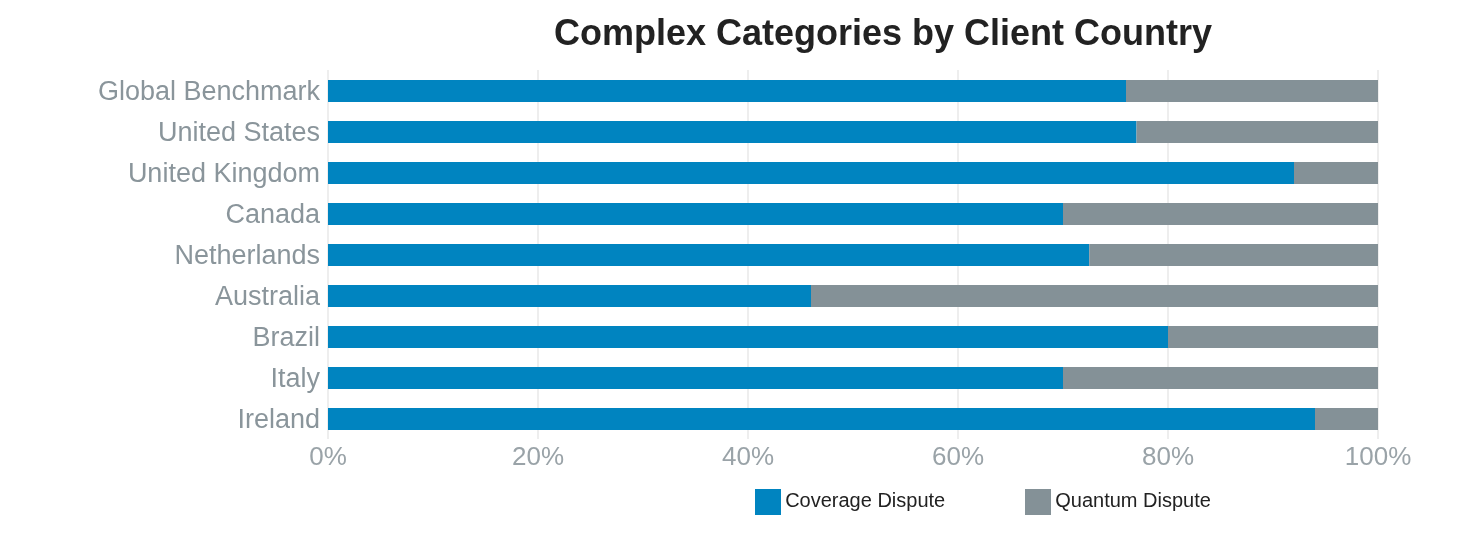 Image resolution: width=1461 pixels, height=549 pixels. Describe the element at coordinates (273, 214) in the screenshot. I see `y-tick-label: Canada` at that location.